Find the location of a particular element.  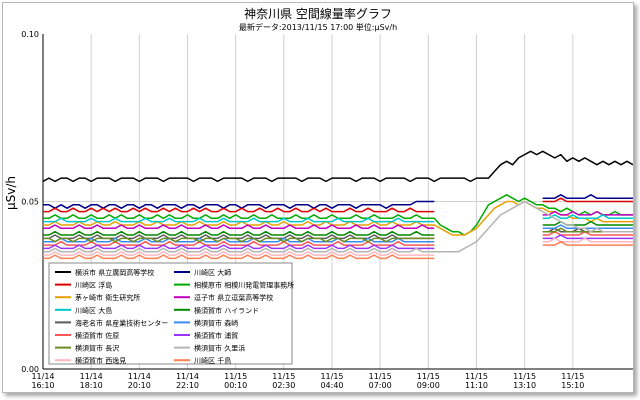

y-tick-label: 0.10 is located at coordinates (30, 34).